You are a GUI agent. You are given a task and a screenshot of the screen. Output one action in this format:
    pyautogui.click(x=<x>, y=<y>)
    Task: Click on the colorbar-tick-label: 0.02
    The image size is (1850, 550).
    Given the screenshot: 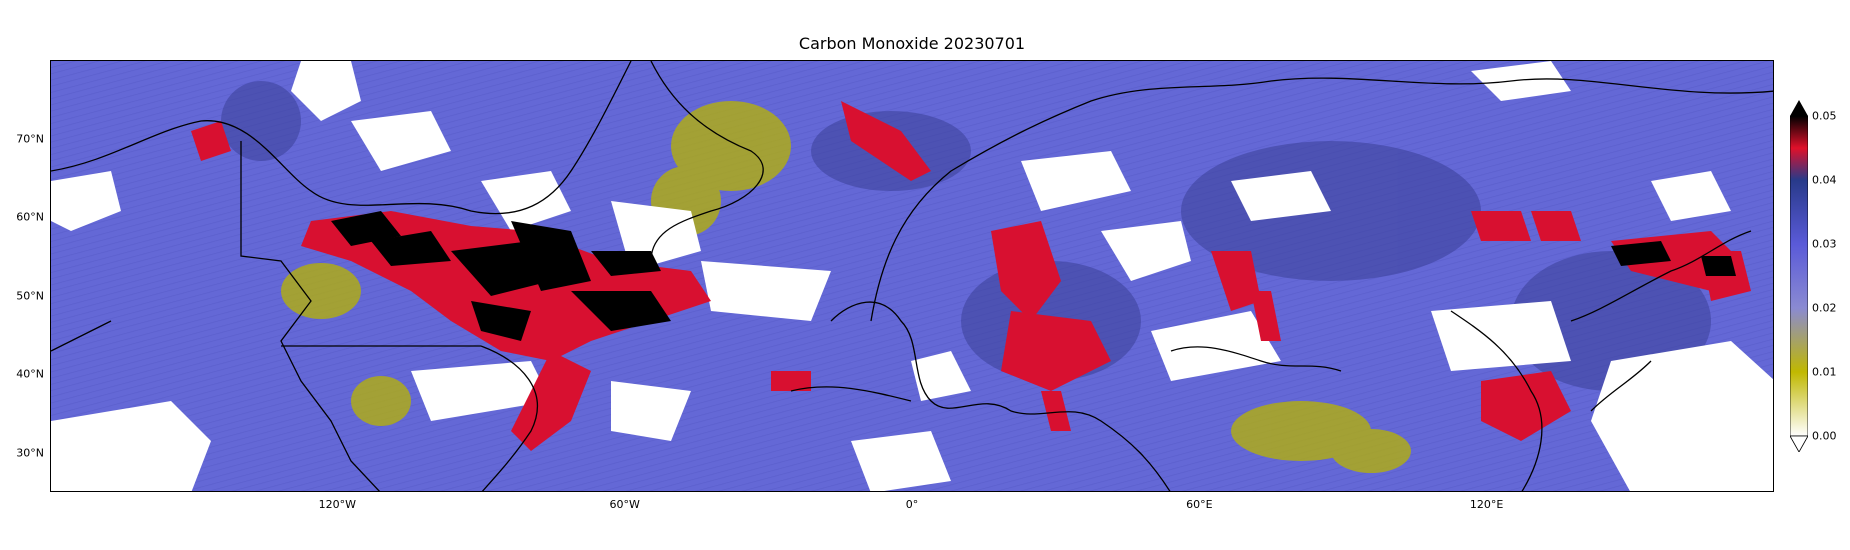 What is the action you would take?
    pyautogui.click(x=1824, y=308)
    